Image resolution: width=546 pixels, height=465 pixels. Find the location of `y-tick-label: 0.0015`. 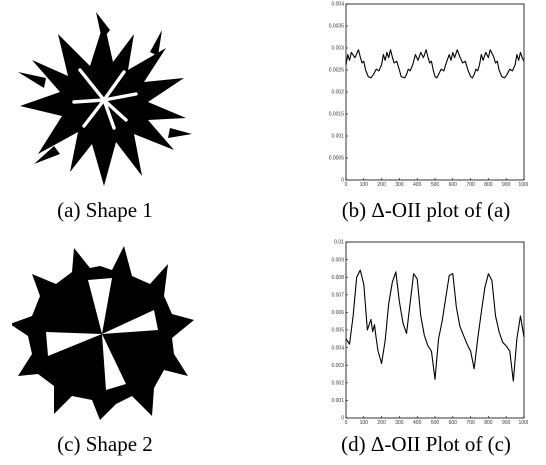

y-tick-label: 0.0015 is located at coordinates (337, 115).